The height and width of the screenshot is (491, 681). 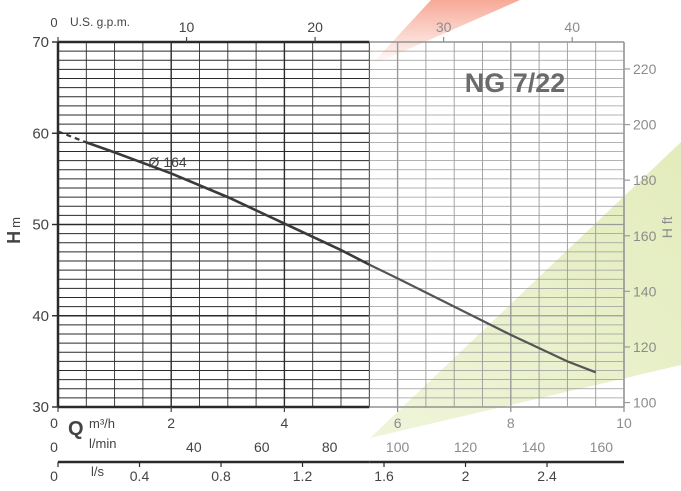 What do you see at coordinates (515, 83) in the screenshot?
I see `chart-title: NG 7/22` at bounding box center [515, 83].